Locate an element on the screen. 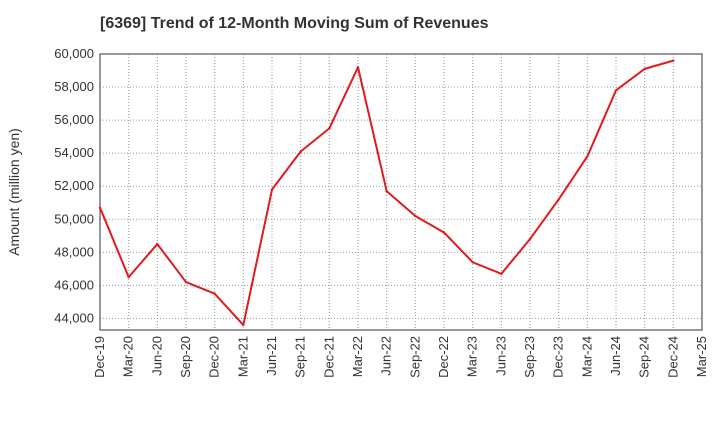 Image resolution: width=720 pixels, height=440 pixels. x-tick-label: Mar-25 is located at coordinates (701, 356).